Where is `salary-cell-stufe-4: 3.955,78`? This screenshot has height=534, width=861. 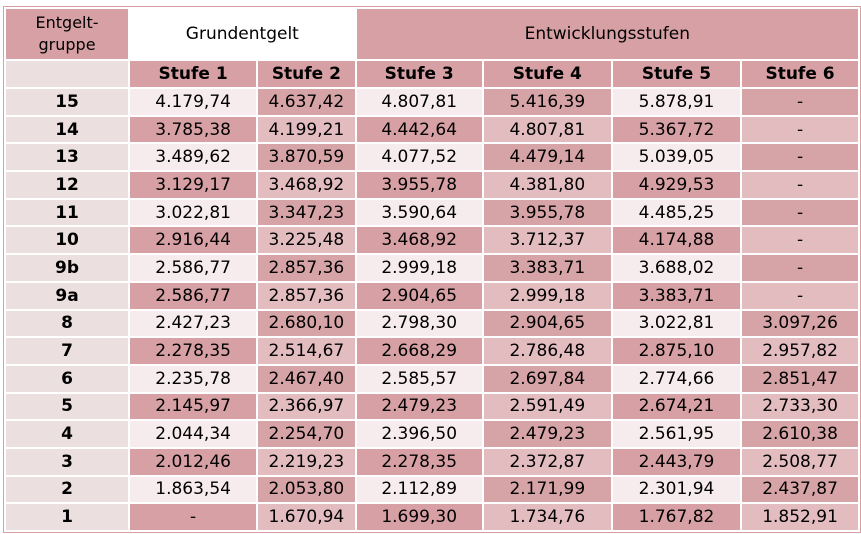
salary-cell-stufe-4: 3.955,78 is located at coordinates (547, 212).